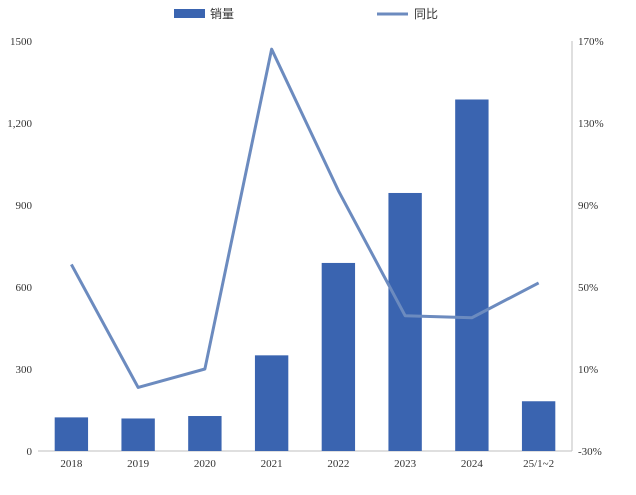 This screenshot has width=636, height=495. What do you see at coordinates (591, 124) in the screenshot?
I see `y-right-tick-label: 130%` at bounding box center [591, 124].